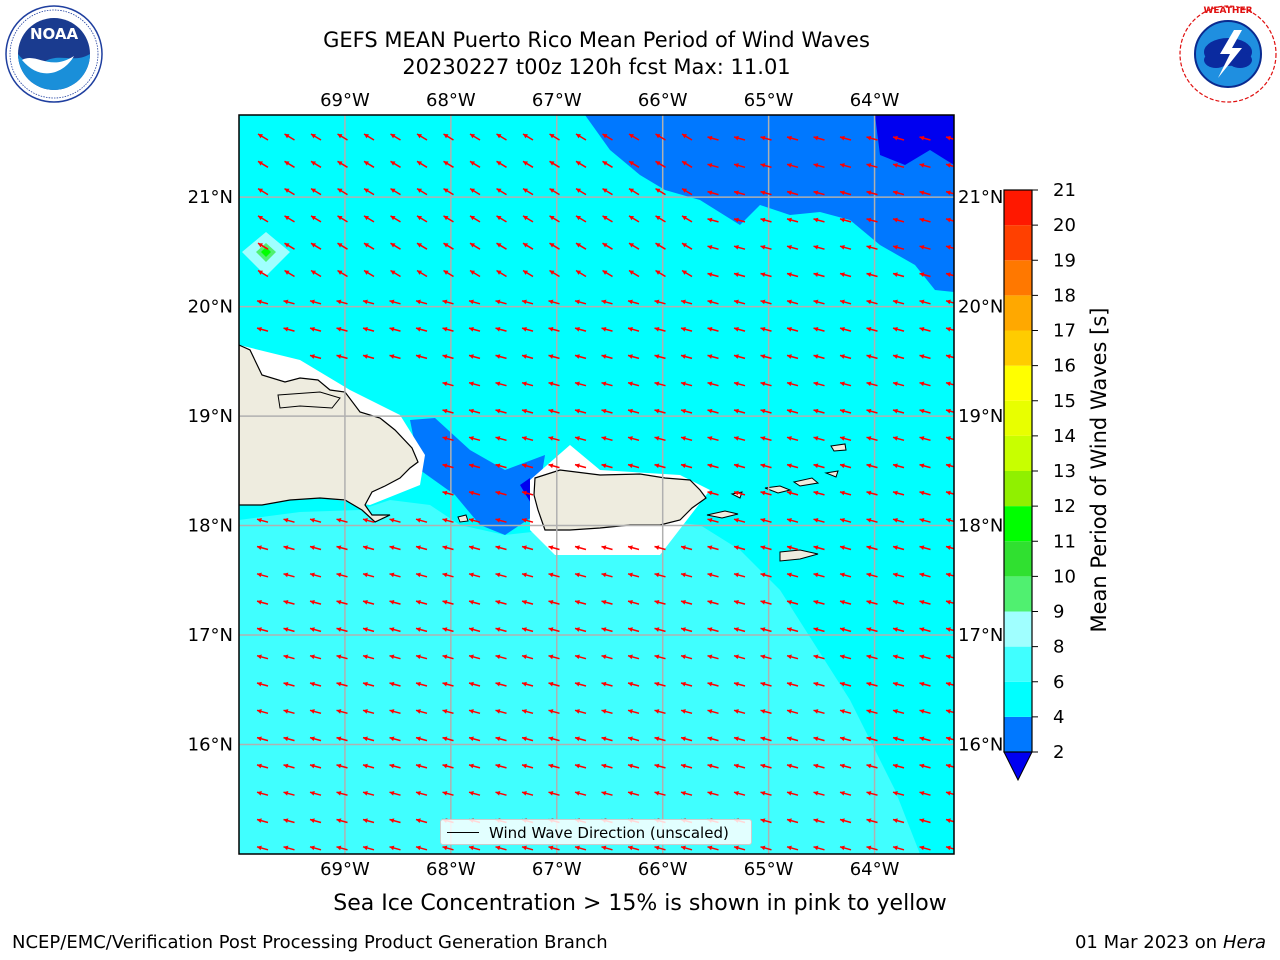  What do you see at coordinates (980, 526) in the screenshot?
I see `latitude-tick-label: 18°N` at bounding box center [980, 526].